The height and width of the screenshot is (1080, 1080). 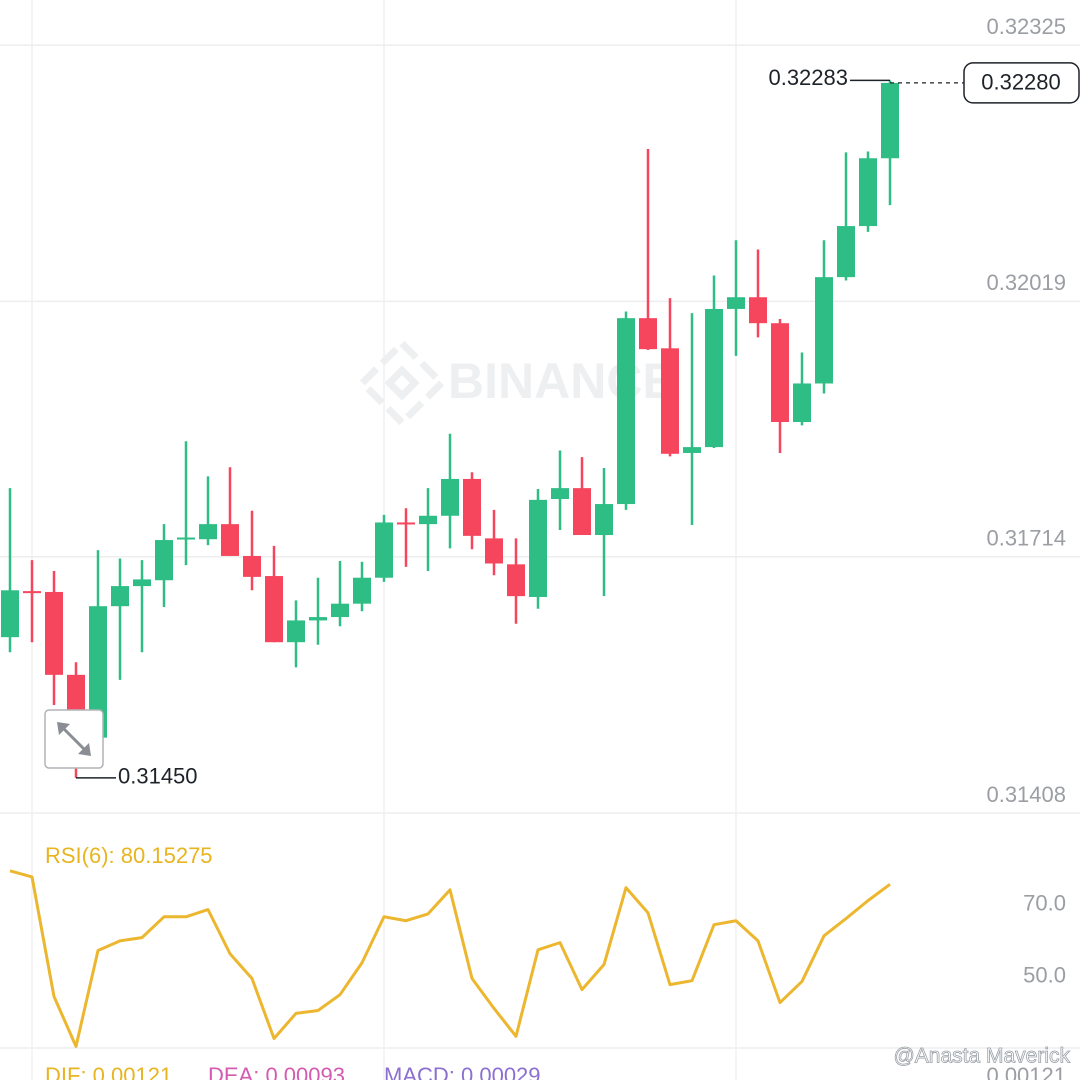 What do you see at coordinates (402, 383) in the screenshot?
I see `watermark-logo` at bounding box center [402, 383].